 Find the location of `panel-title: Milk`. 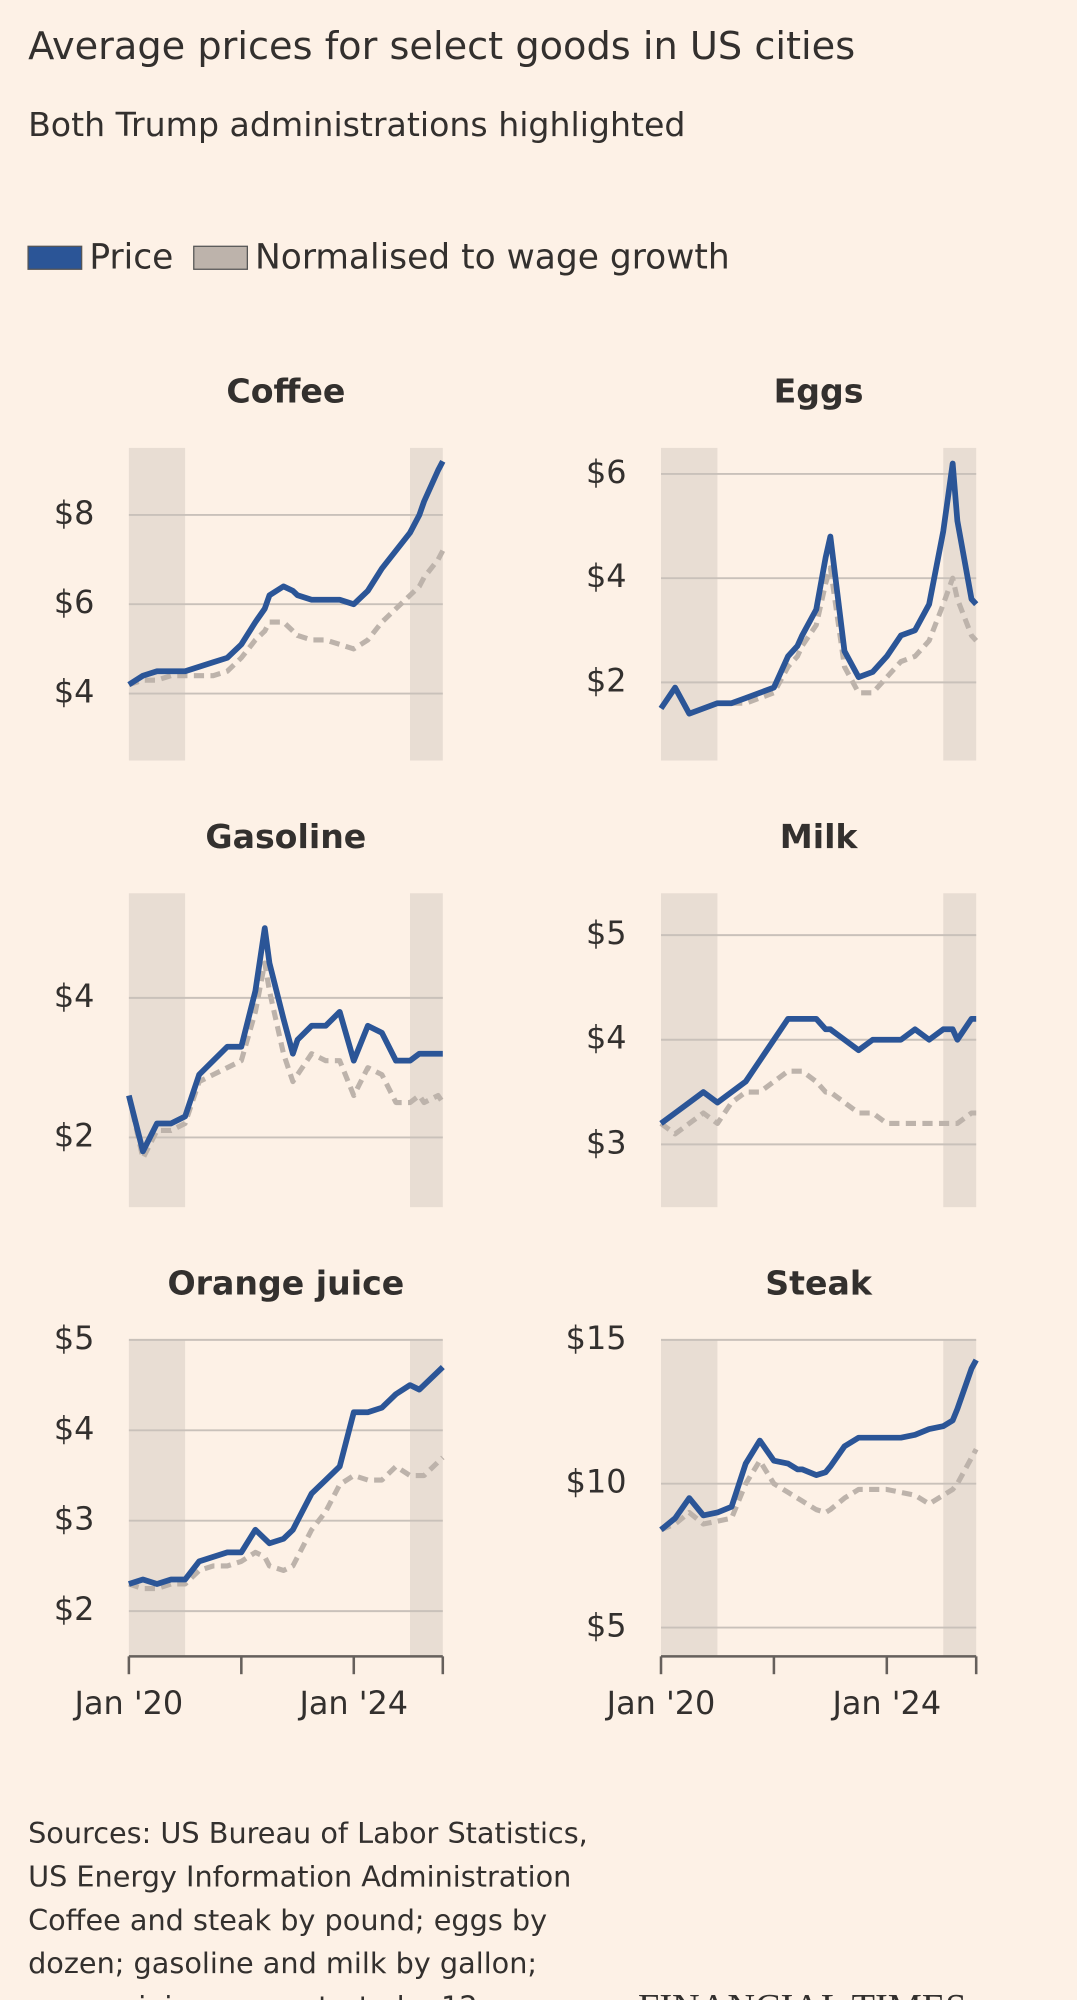

panel-title: Milk is located at coordinates (819, 836).